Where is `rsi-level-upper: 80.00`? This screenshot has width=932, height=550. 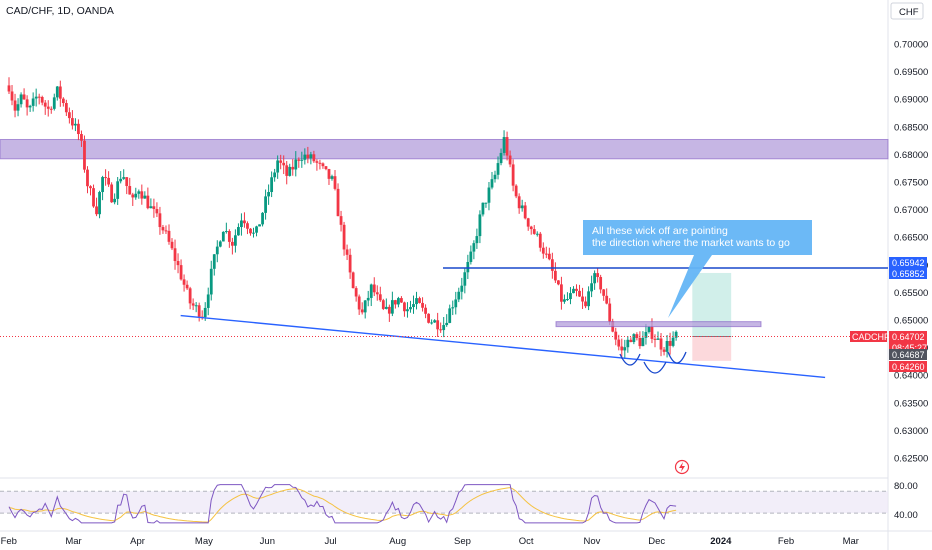 rsi-level-upper: 80.00 is located at coordinates (906, 486).